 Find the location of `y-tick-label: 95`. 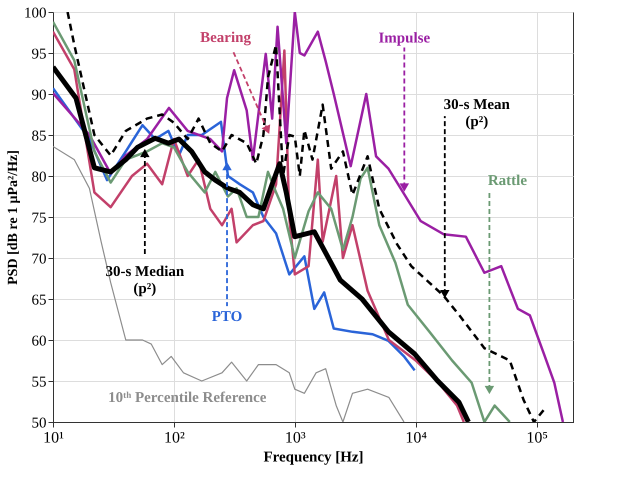

y-tick-label: 95 is located at coordinates (39, 54).